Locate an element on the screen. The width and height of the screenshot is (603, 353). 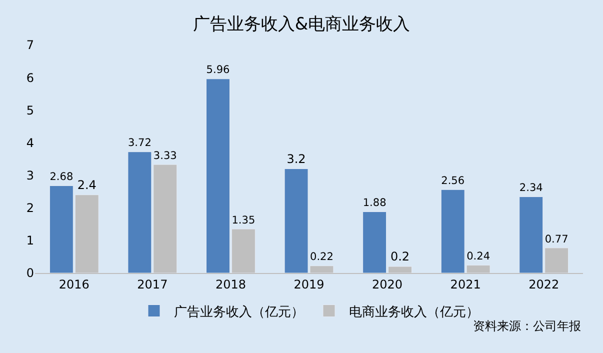
y-tick-label: 6 is located at coordinates (30, 77).